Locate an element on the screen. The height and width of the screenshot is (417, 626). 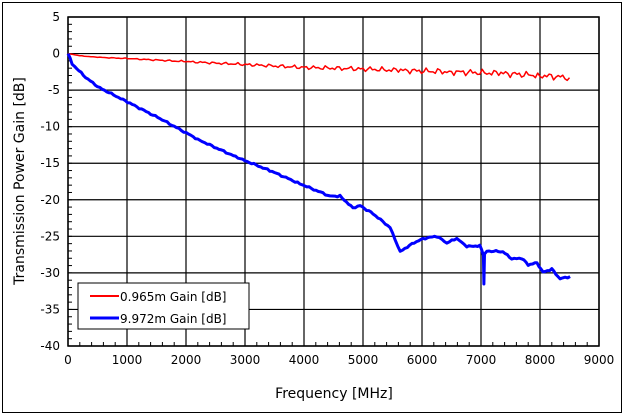
x-tick-label: 9000 is located at coordinates (599, 360).